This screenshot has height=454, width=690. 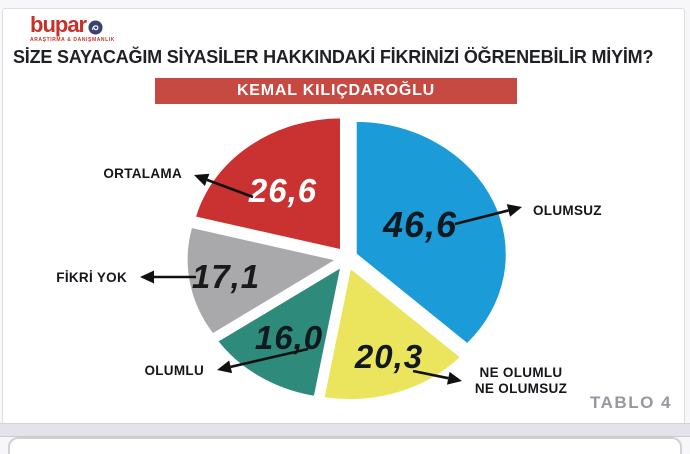 I want to click on next-card-edge, so click(x=345, y=445).